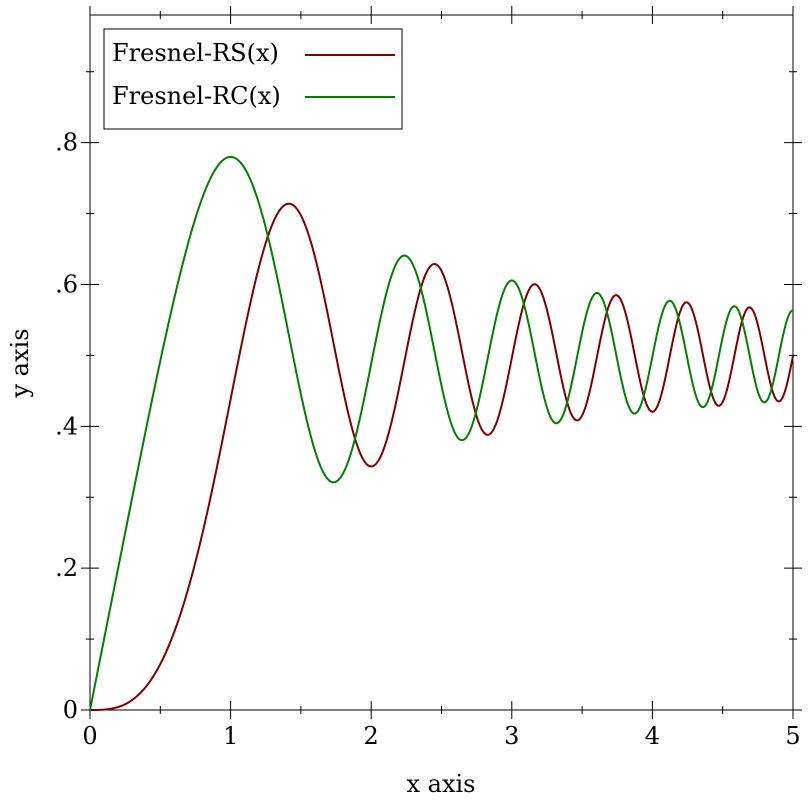 The width and height of the screenshot is (812, 812). I want to click on x-tick-label: 5, so click(792, 736).